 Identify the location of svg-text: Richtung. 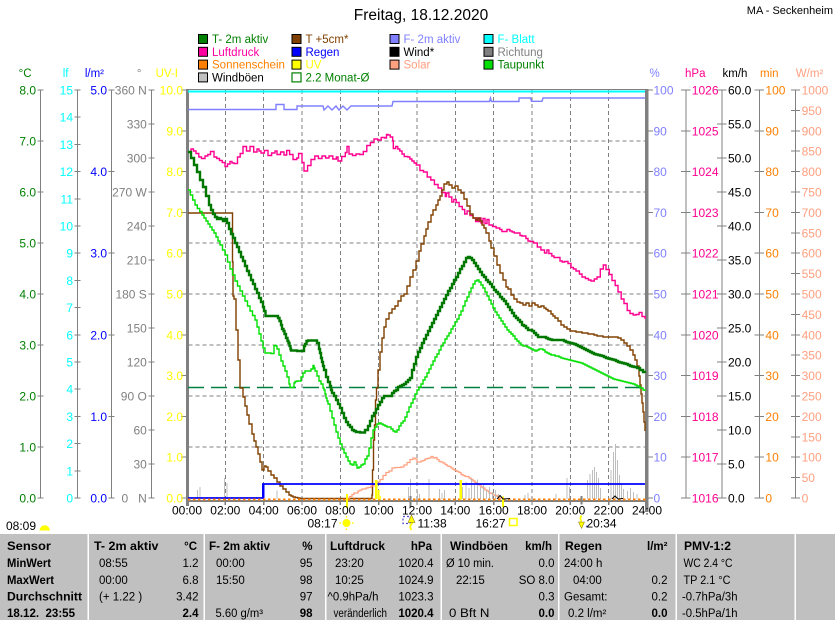
(520, 53).